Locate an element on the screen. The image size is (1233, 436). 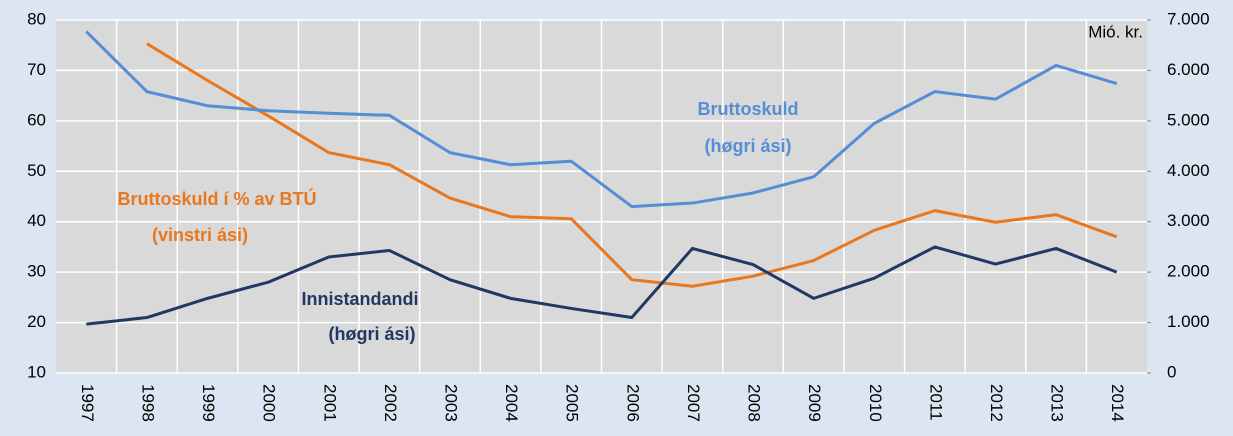
x-tick-label: 2013 is located at coordinates (1057, 403).